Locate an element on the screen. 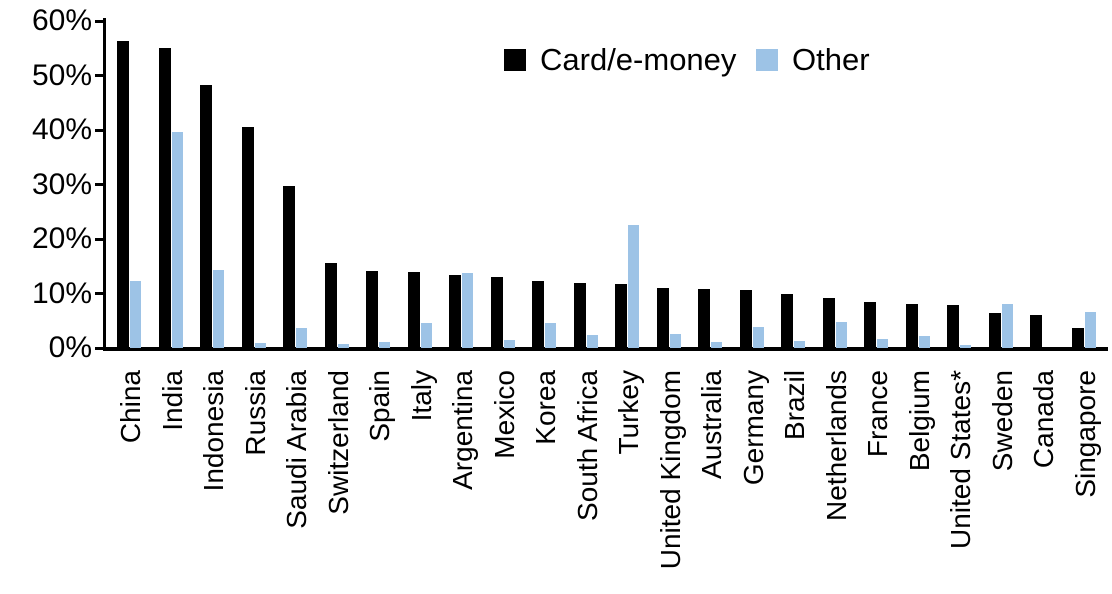  x-axis-category-label-germany: Germany is located at coordinates (753, 428).